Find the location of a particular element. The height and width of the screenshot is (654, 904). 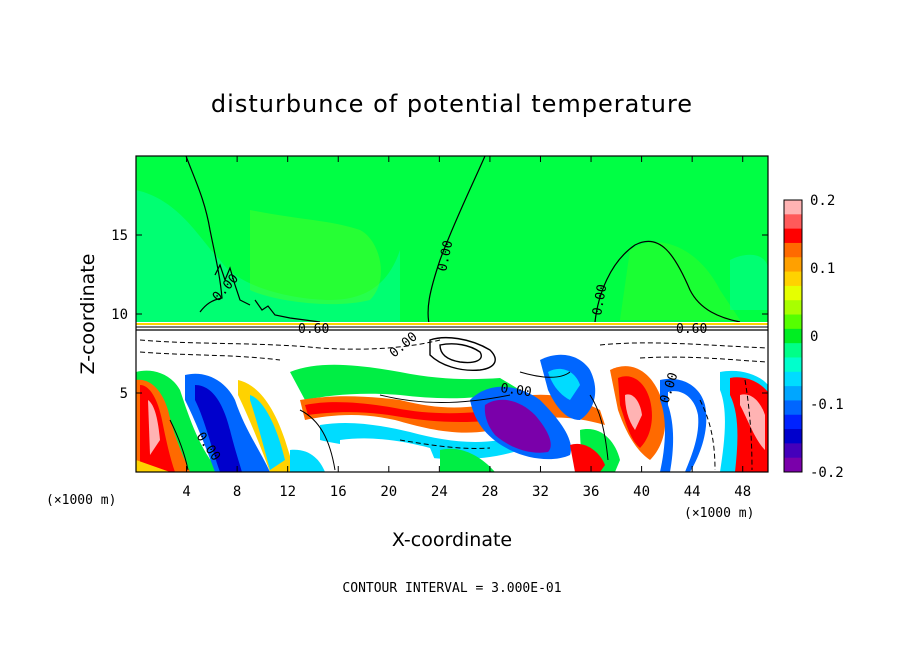

y-tick-label: 15 is located at coordinates (119, 236).